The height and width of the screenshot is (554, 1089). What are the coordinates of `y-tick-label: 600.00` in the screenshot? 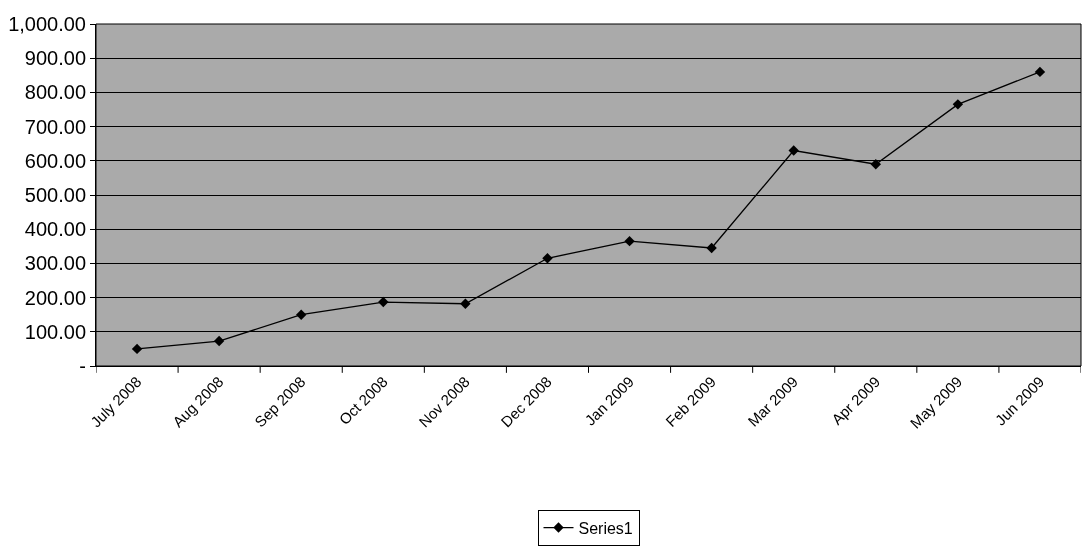 It's located at (55, 160).